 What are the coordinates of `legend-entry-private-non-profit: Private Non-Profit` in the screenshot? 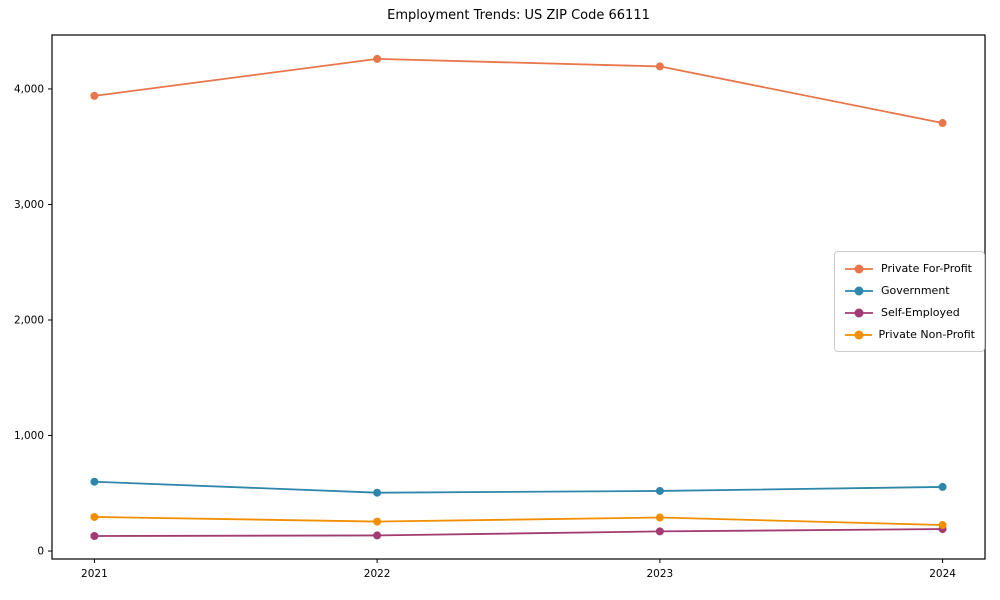 It's located at (909, 334).